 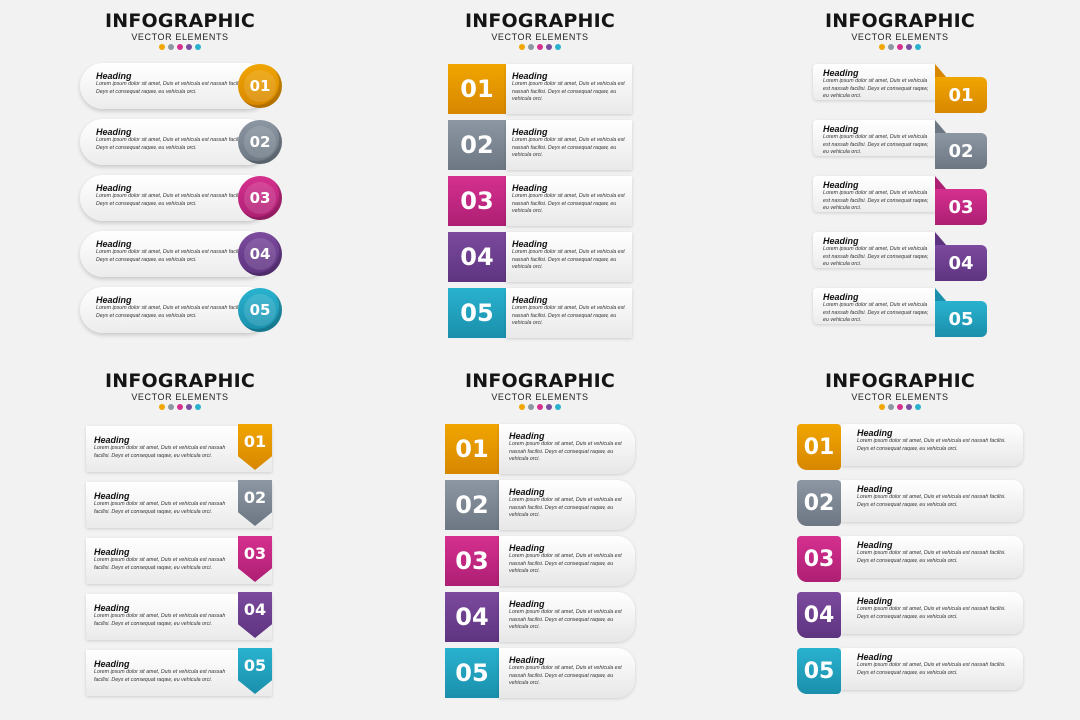 I want to click on step-number-inner: 04, so click(x=260, y=254).